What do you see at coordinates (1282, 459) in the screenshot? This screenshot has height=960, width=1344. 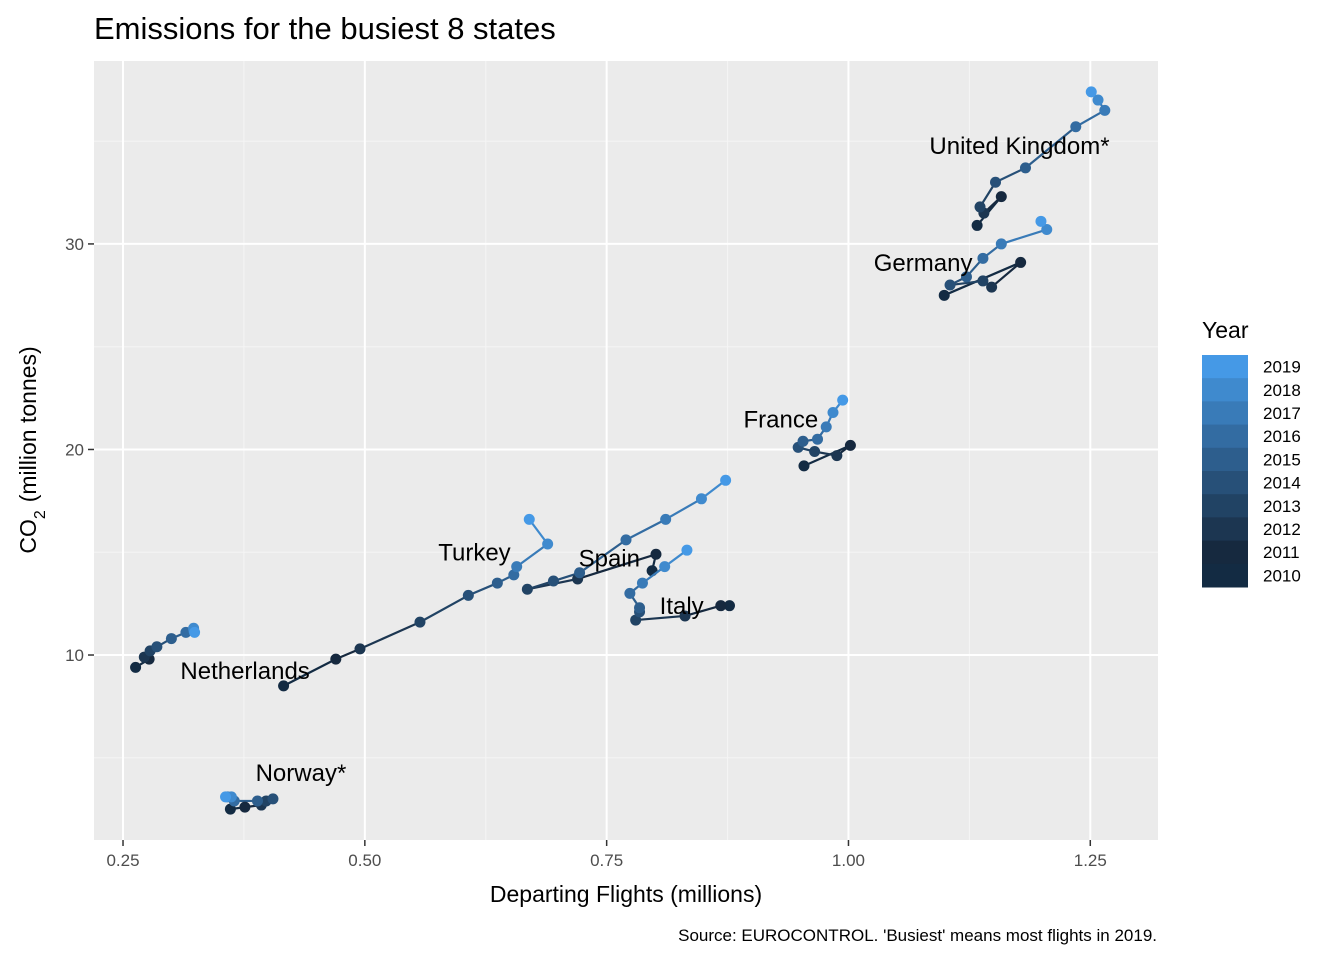 I see `legend-label: 2015` at bounding box center [1282, 459].